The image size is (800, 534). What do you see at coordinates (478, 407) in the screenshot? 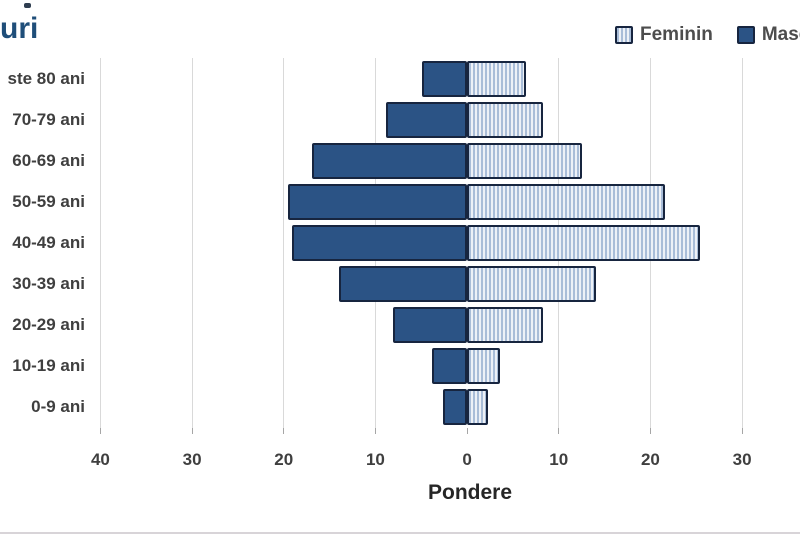
I see `bar-feminin-0-9-ani` at bounding box center [478, 407].